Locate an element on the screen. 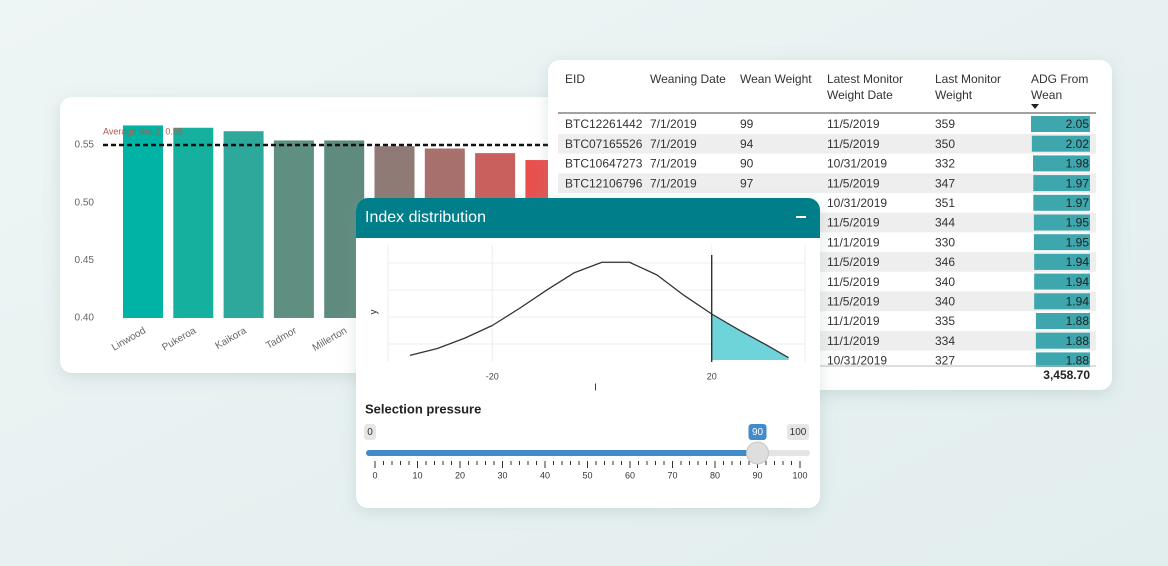 The width and height of the screenshot is (1168, 566). slider-handle is located at coordinates (757, 453).